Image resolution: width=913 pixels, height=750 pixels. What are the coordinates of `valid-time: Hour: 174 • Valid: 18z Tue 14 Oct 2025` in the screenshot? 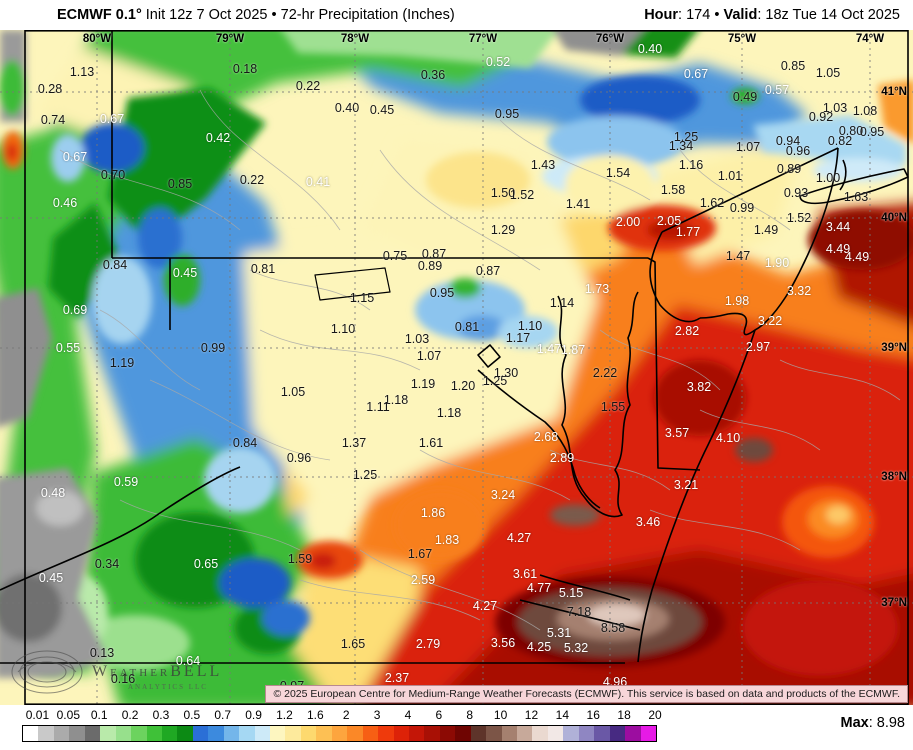 It's located at (772, 15).